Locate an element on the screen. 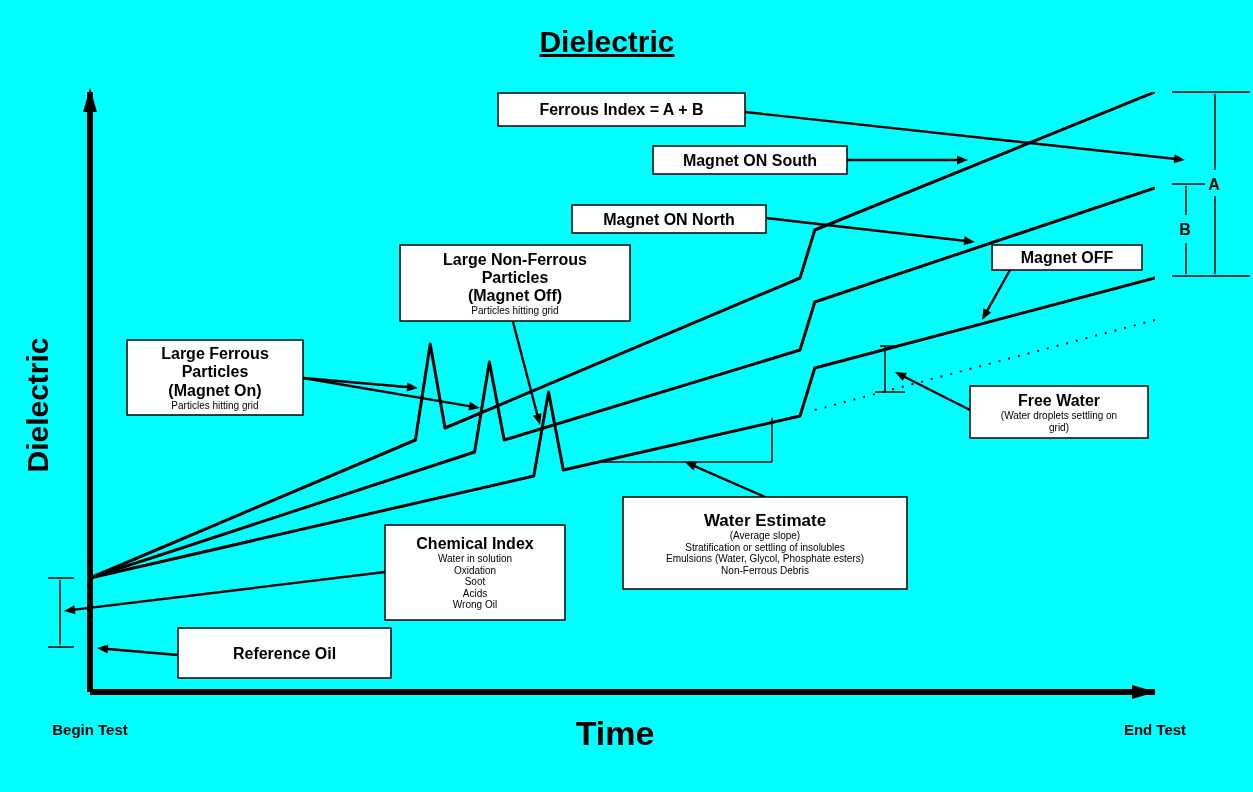 Image resolution: width=1253 pixels, height=792 pixels. x-tick-label: Begin Test is located at coordinates (90, 729).